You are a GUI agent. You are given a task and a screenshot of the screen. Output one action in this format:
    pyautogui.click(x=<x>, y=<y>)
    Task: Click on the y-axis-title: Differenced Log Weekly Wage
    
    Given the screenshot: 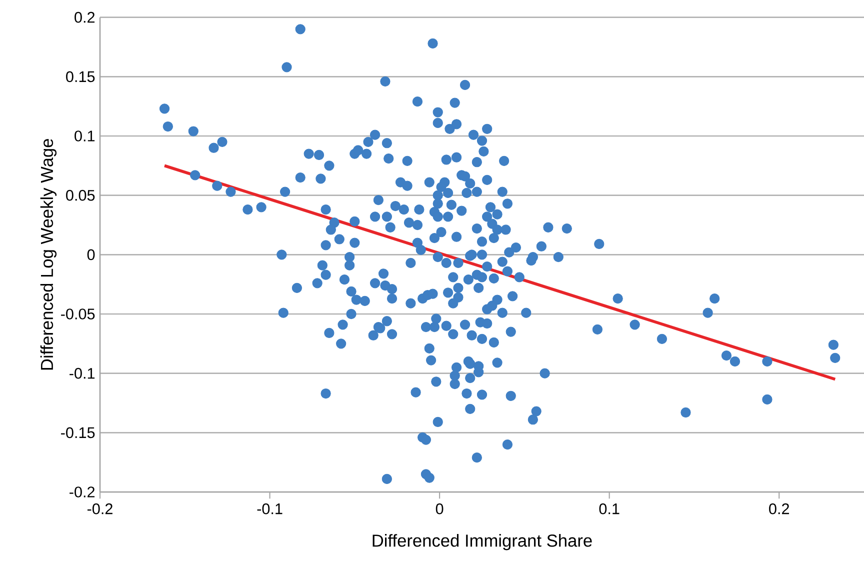 What is the action you would take?
    pyautogui.click(x=48, y=254)
    